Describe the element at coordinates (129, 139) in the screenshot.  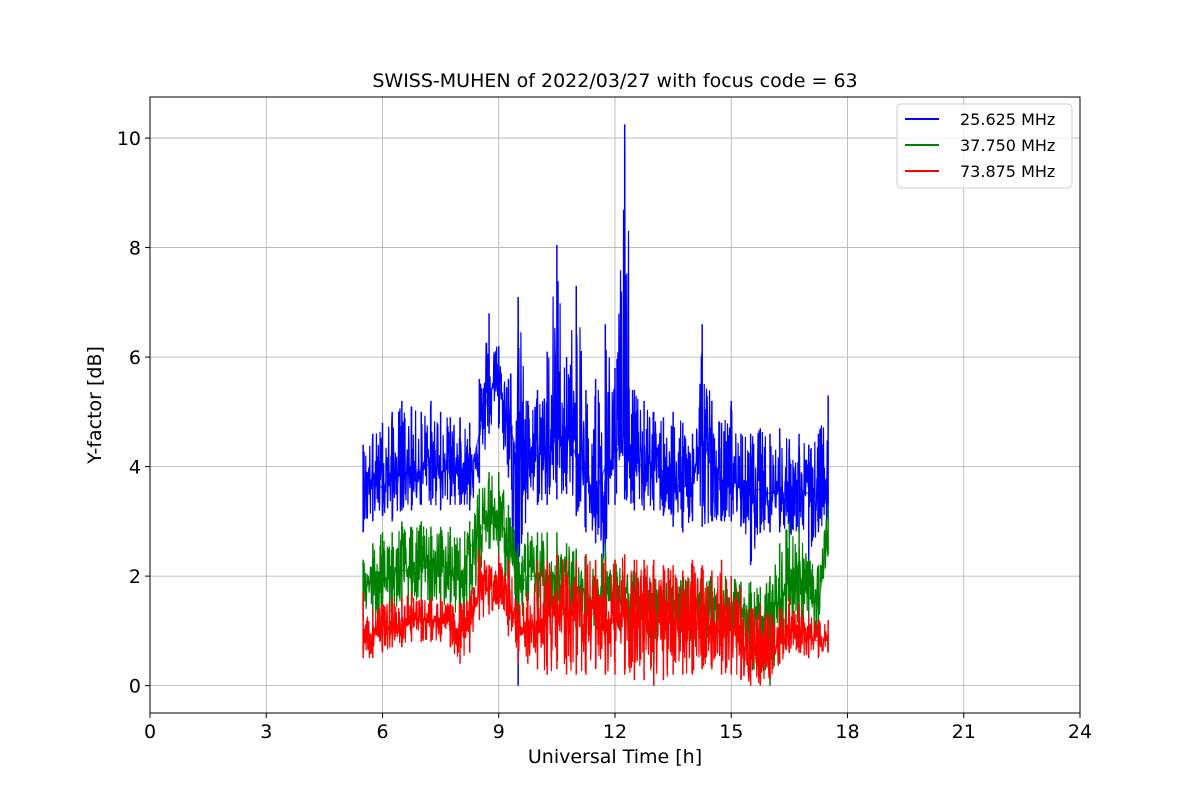
I see `y-tick-label: 10` at that location.